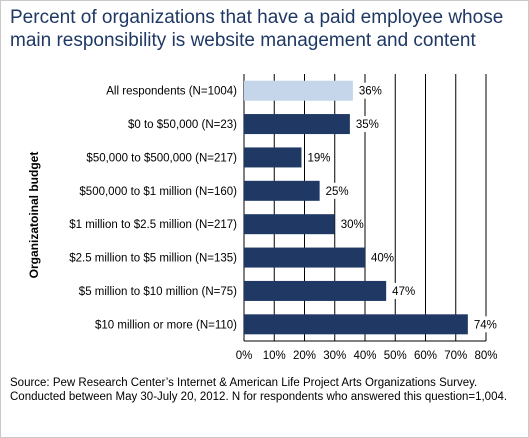 The width and height of the screenshot is (529, 438). What do you see at coordinates (171, 92) in the screenshot?
I see `category-label: All respondents (N=1004)` at bounding box center [171, 92].